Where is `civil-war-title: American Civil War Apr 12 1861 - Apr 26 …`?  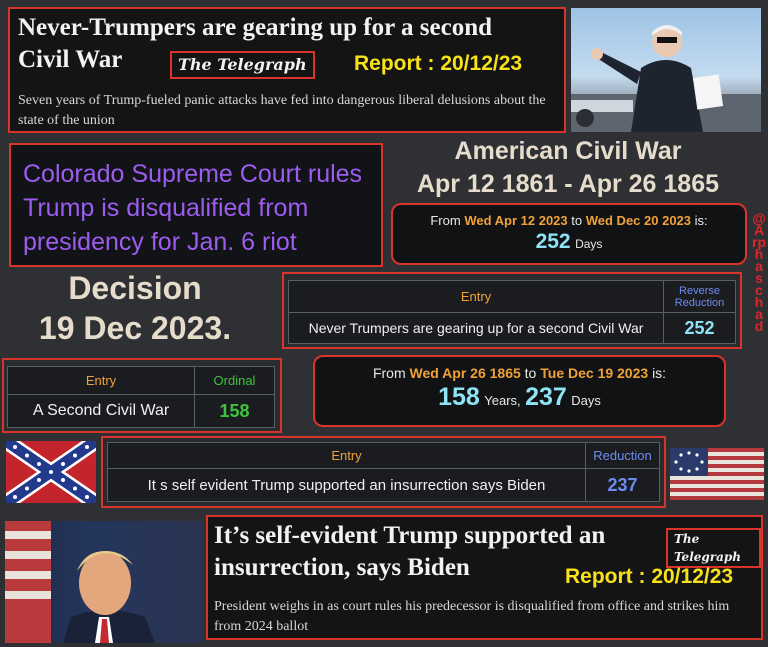
civil-war-title: American Civil War Apr 12 1861 - Apr 26 … is located at coordinates (568, 168).